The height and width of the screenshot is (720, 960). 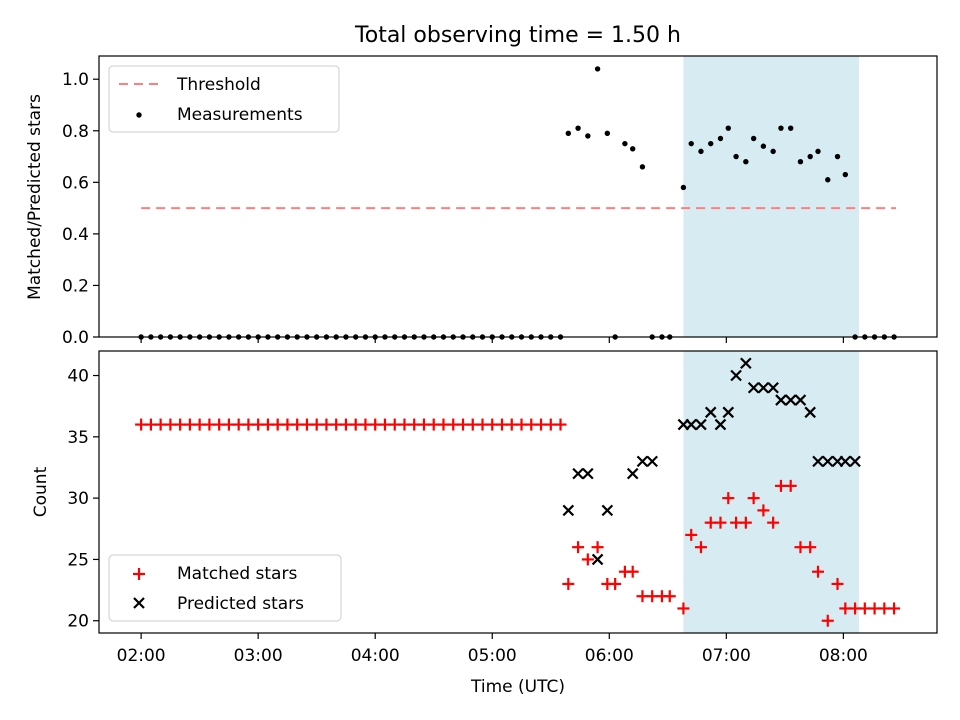 I want to click on bottom-y-axis-label: Count, so click(x=41, y=491).